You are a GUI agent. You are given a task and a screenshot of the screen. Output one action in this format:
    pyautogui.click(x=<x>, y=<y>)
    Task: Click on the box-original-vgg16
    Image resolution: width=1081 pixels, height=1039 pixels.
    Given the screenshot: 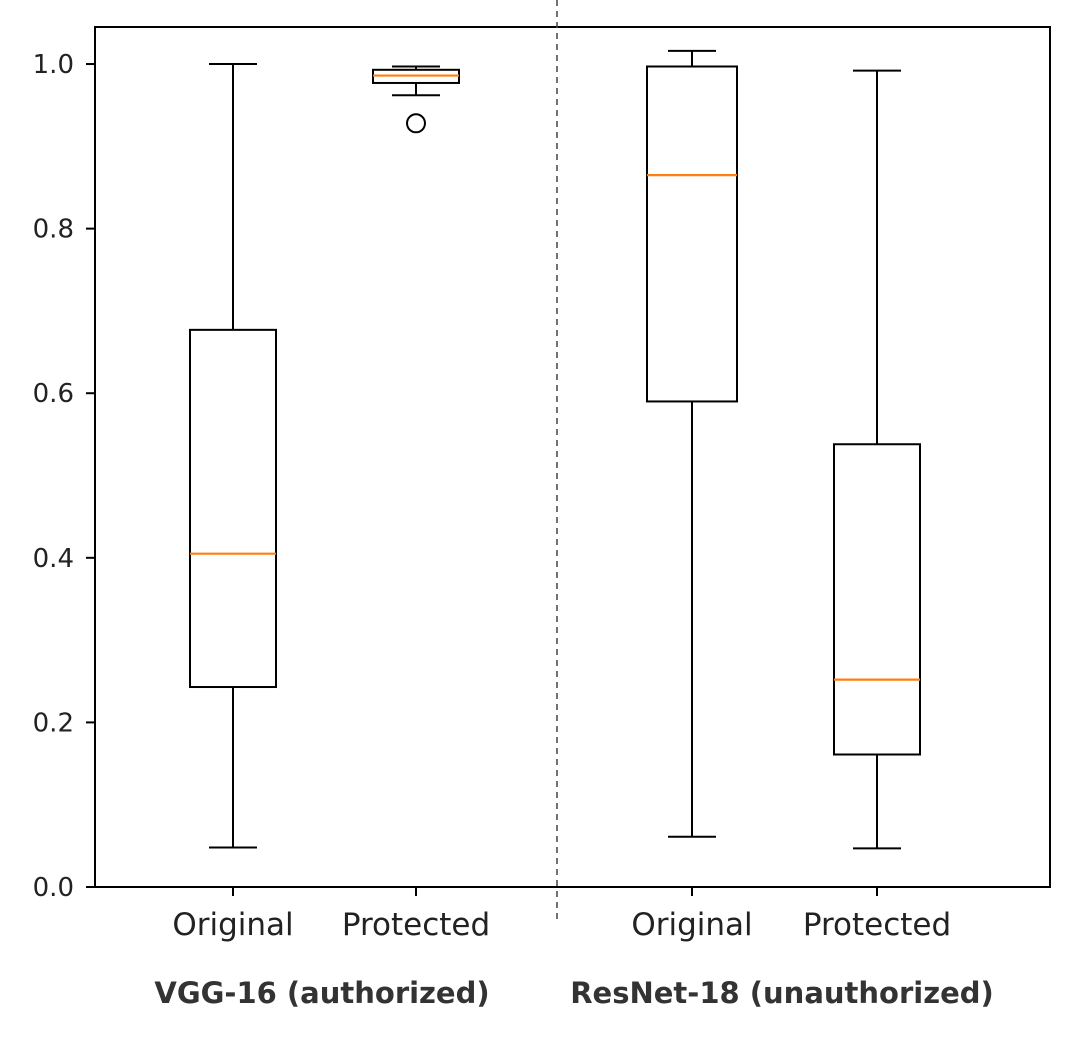 What is the action you would take?
    pyautogui.click(x=233, y=456)
    